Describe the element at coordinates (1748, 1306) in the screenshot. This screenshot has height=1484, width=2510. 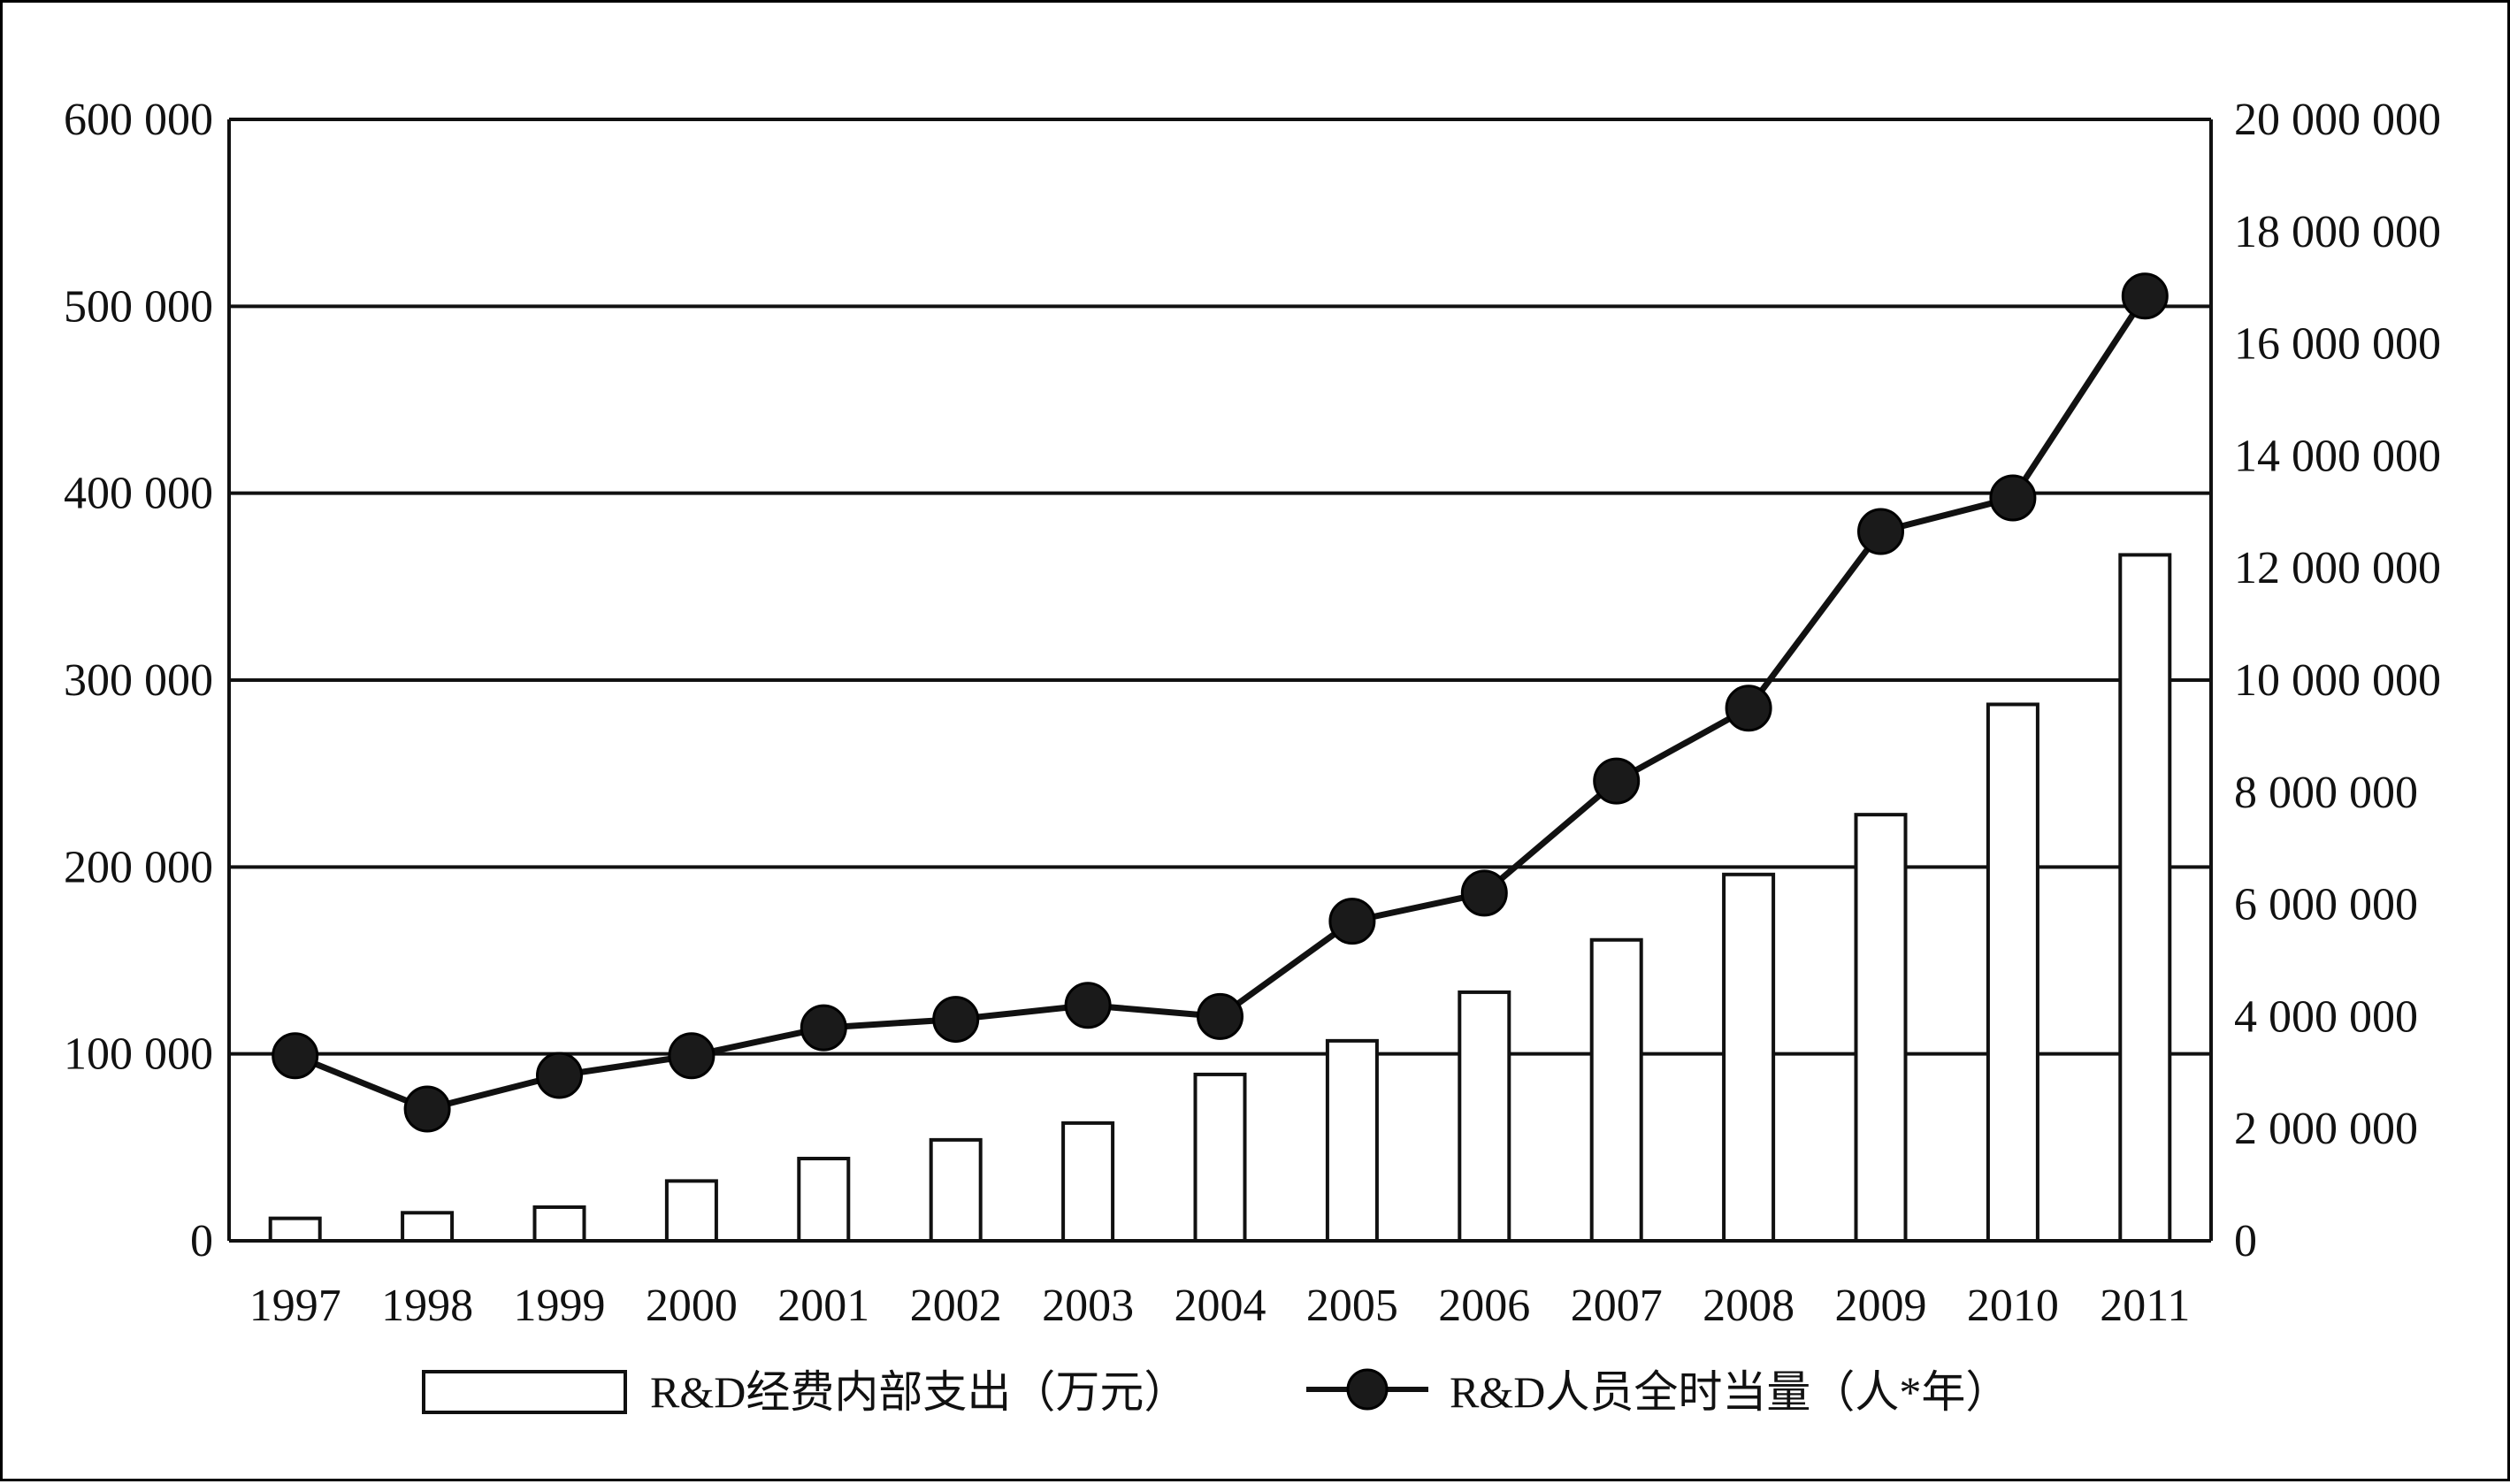
I see `x-tick-label: 2008` at that location.